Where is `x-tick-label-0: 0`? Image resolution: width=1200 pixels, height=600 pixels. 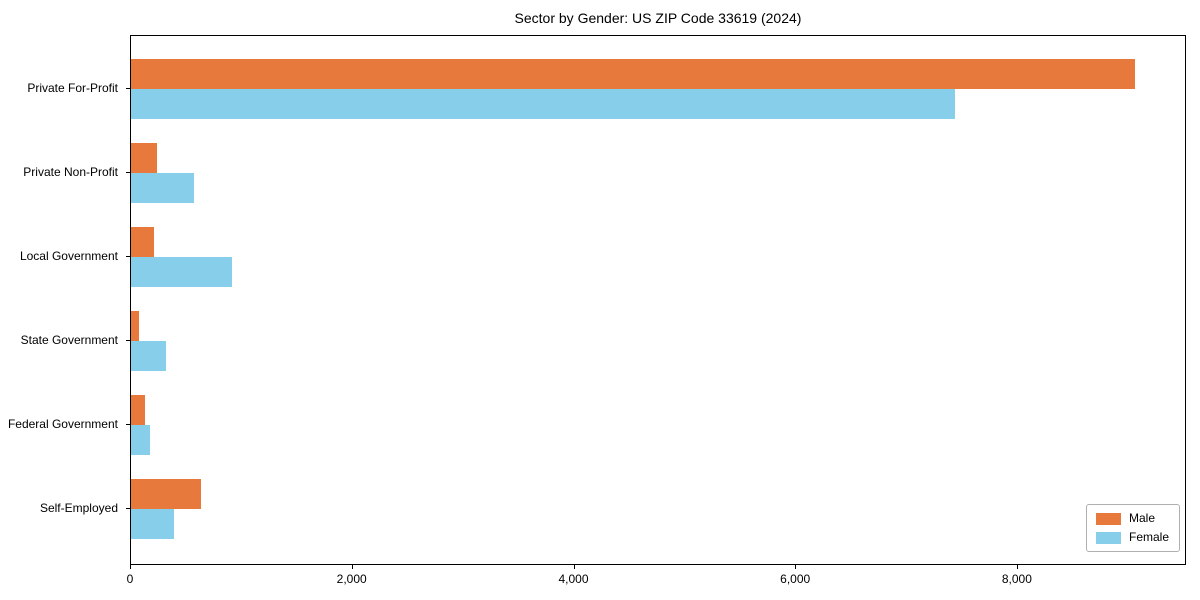
x-tick-label-0: 0 is located at coordinates (130, 579).